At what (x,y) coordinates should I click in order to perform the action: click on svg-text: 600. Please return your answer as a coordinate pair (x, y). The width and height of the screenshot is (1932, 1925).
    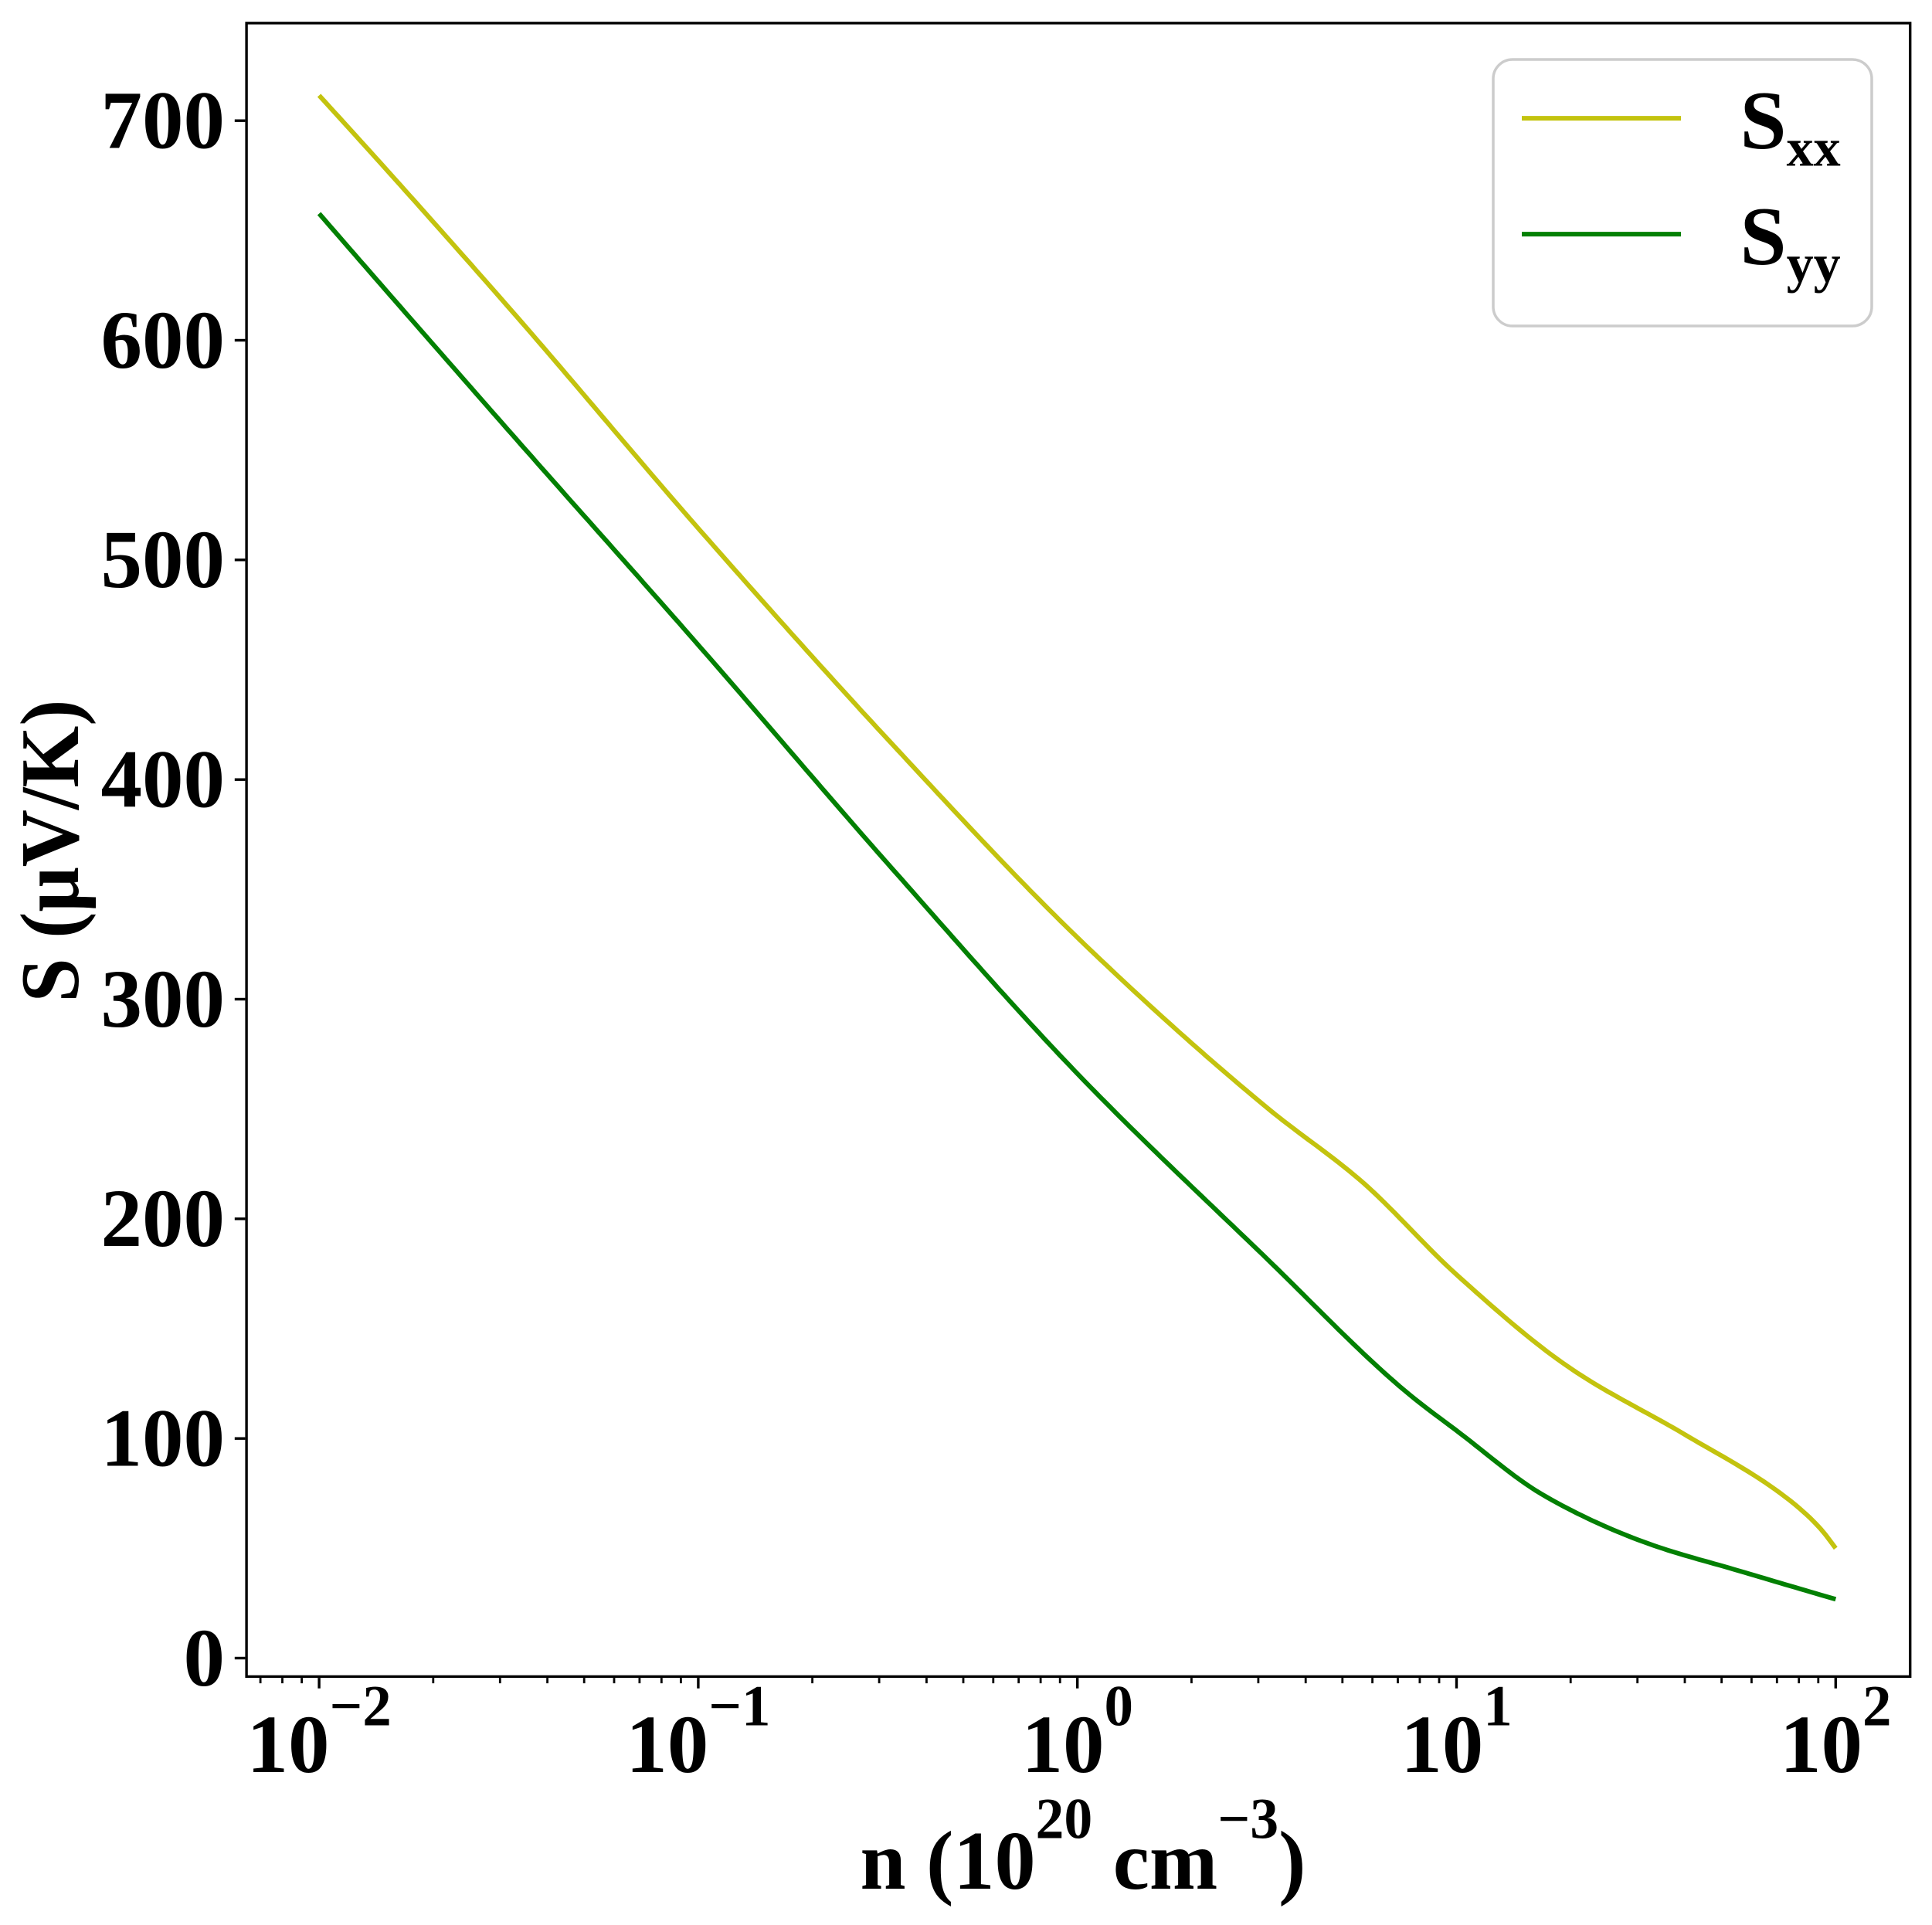
    Looking at the image, I should click on (164, 340).